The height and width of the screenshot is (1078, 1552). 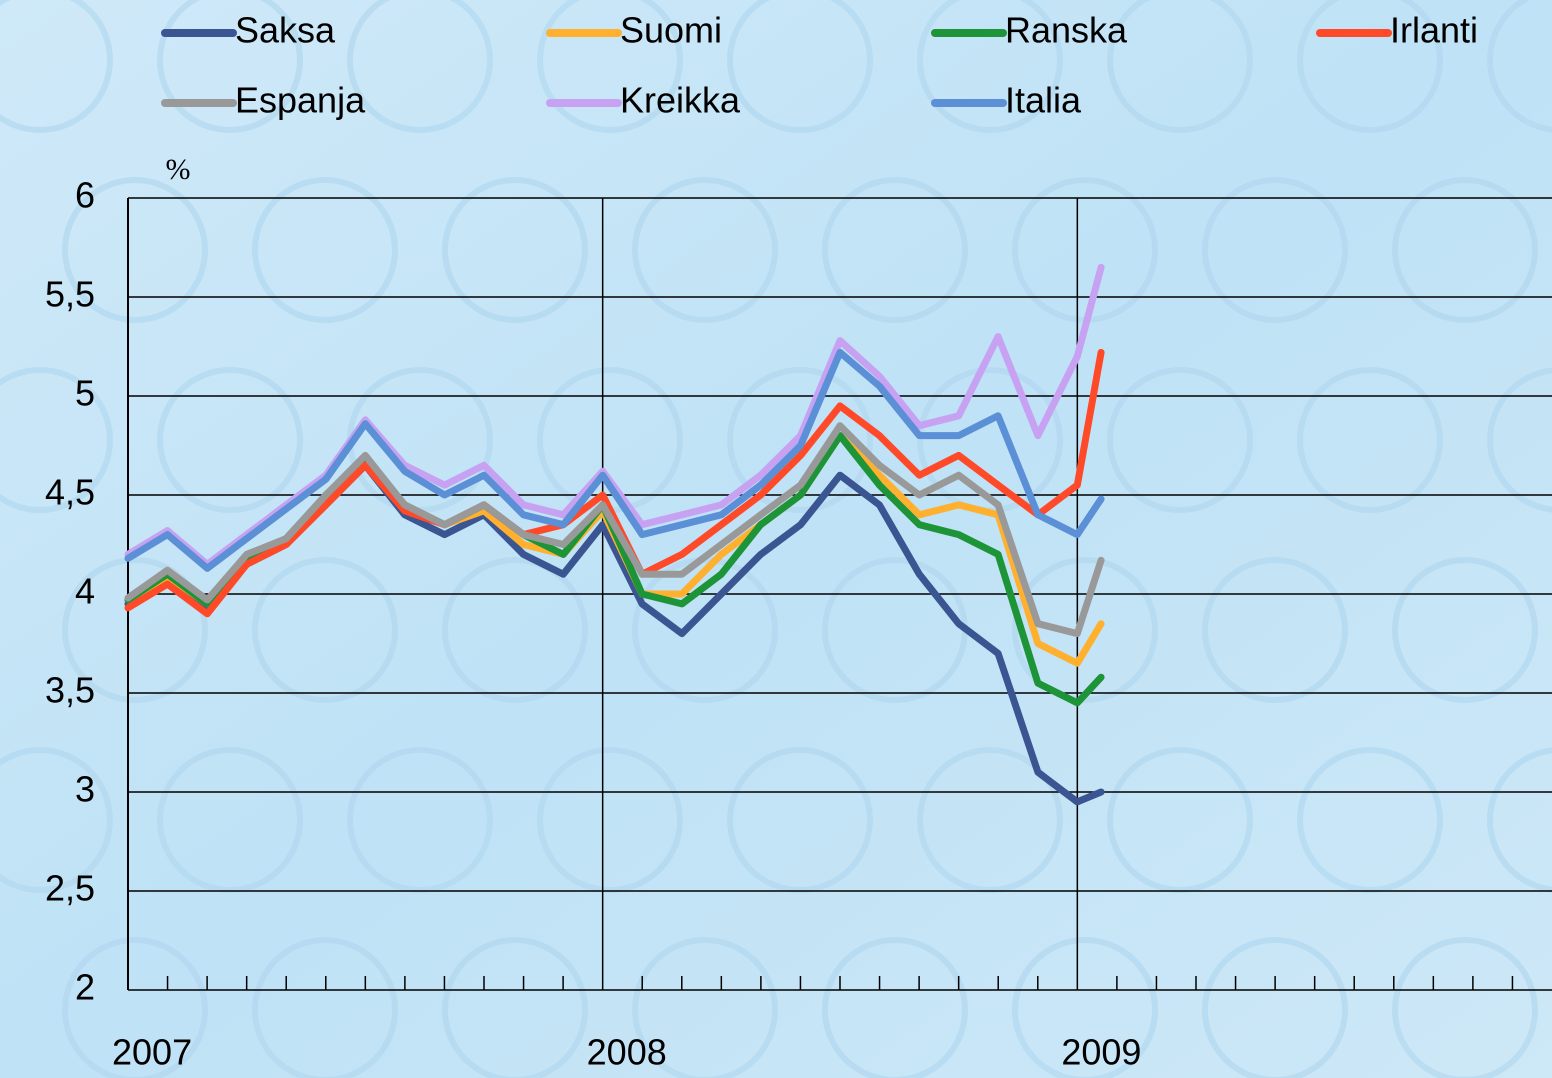 I want to click on y-tick-label: 3, so click(x=85, y=789).